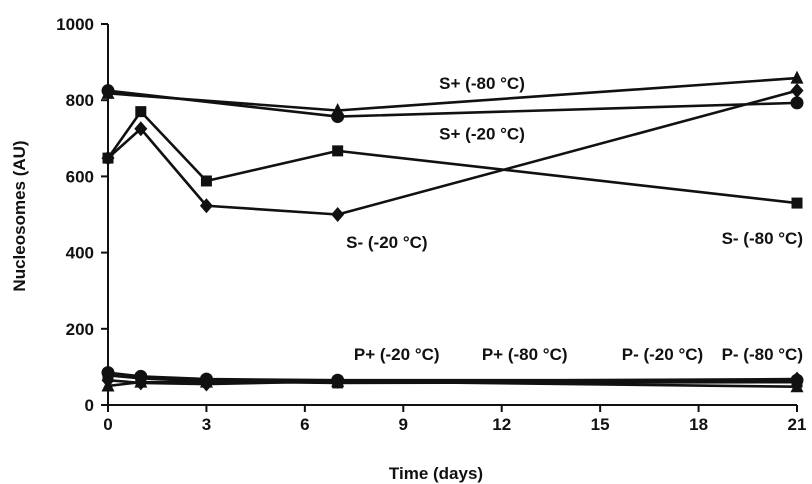  I want to click on series-annotation: S+ (-20 °C), so click(482, 134).